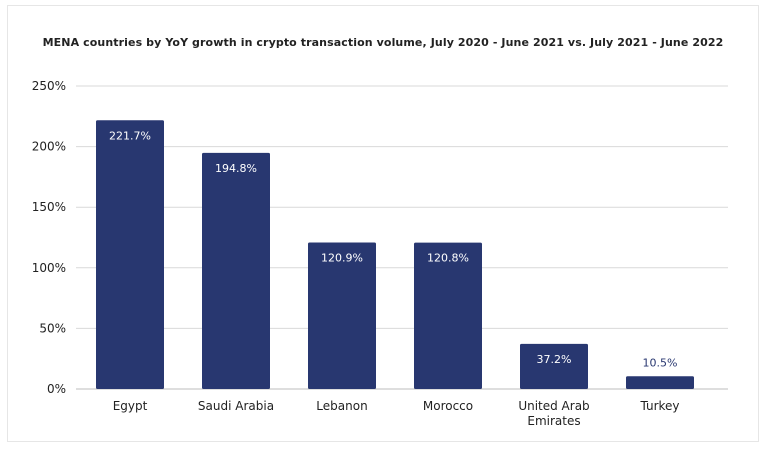  I want to click on y-tick-label: 200%, so click(49, 147).